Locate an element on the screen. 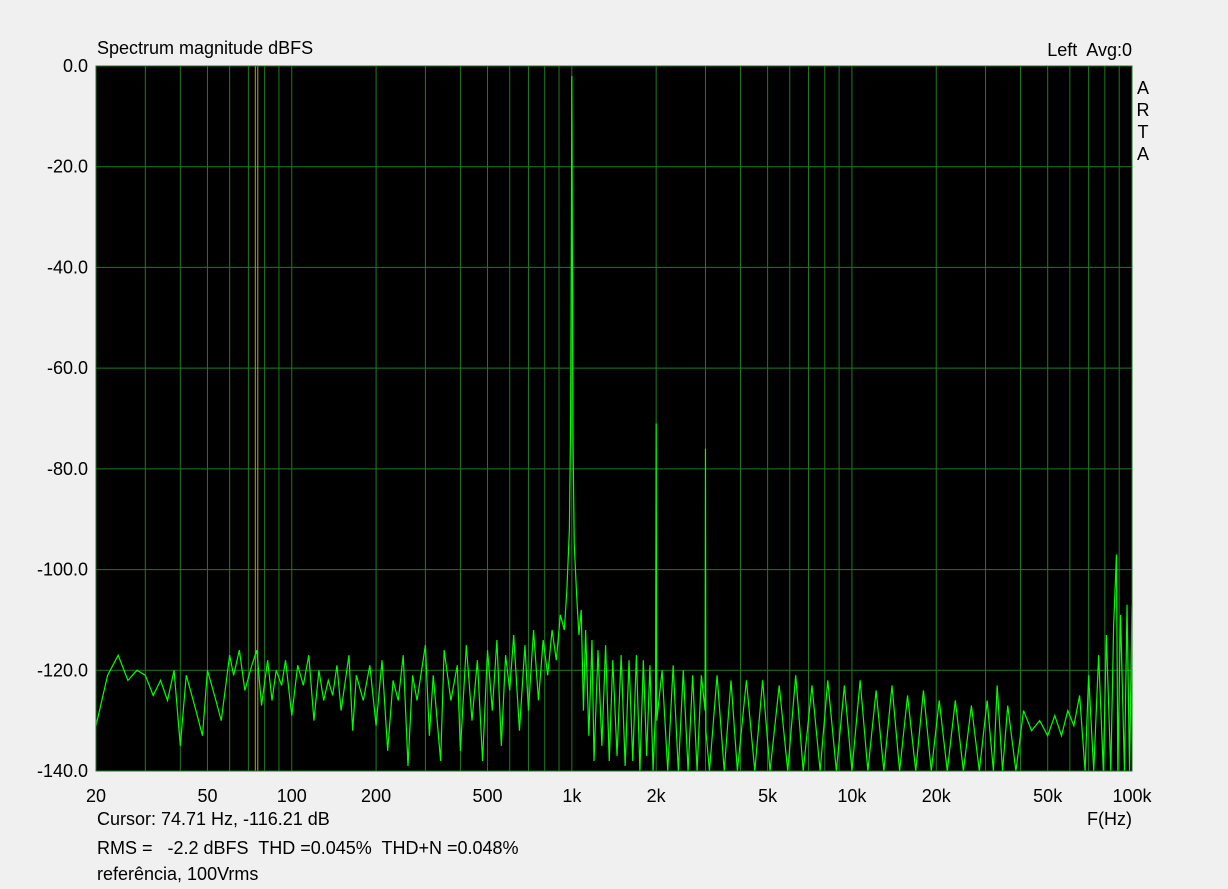 The width and height of the screenshot is (1228, 889). y-tick-label: -140.0 is located at coordinates (62, 771).